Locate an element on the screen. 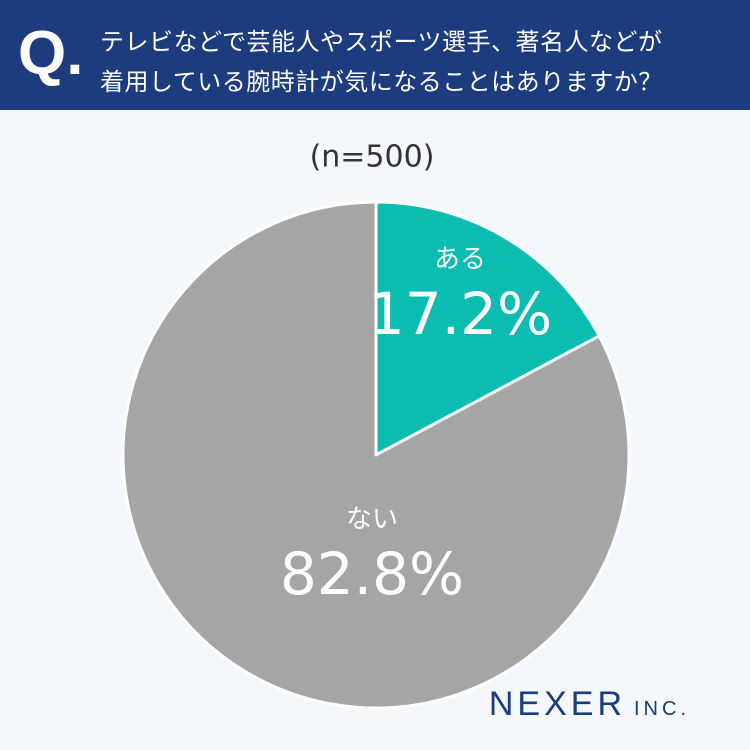 Image resolution: width=750 pixels, height=750 pixels. subtitle: (n=500) is located at coordinates (372, 157).